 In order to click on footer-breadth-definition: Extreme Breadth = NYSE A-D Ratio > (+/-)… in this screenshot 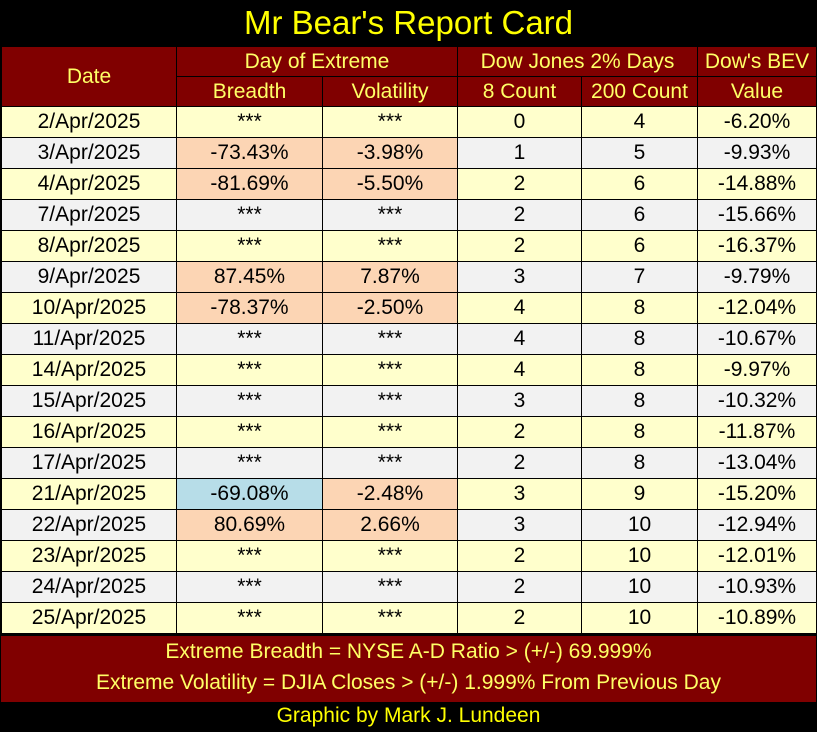, I will do `click(408, 651)`.